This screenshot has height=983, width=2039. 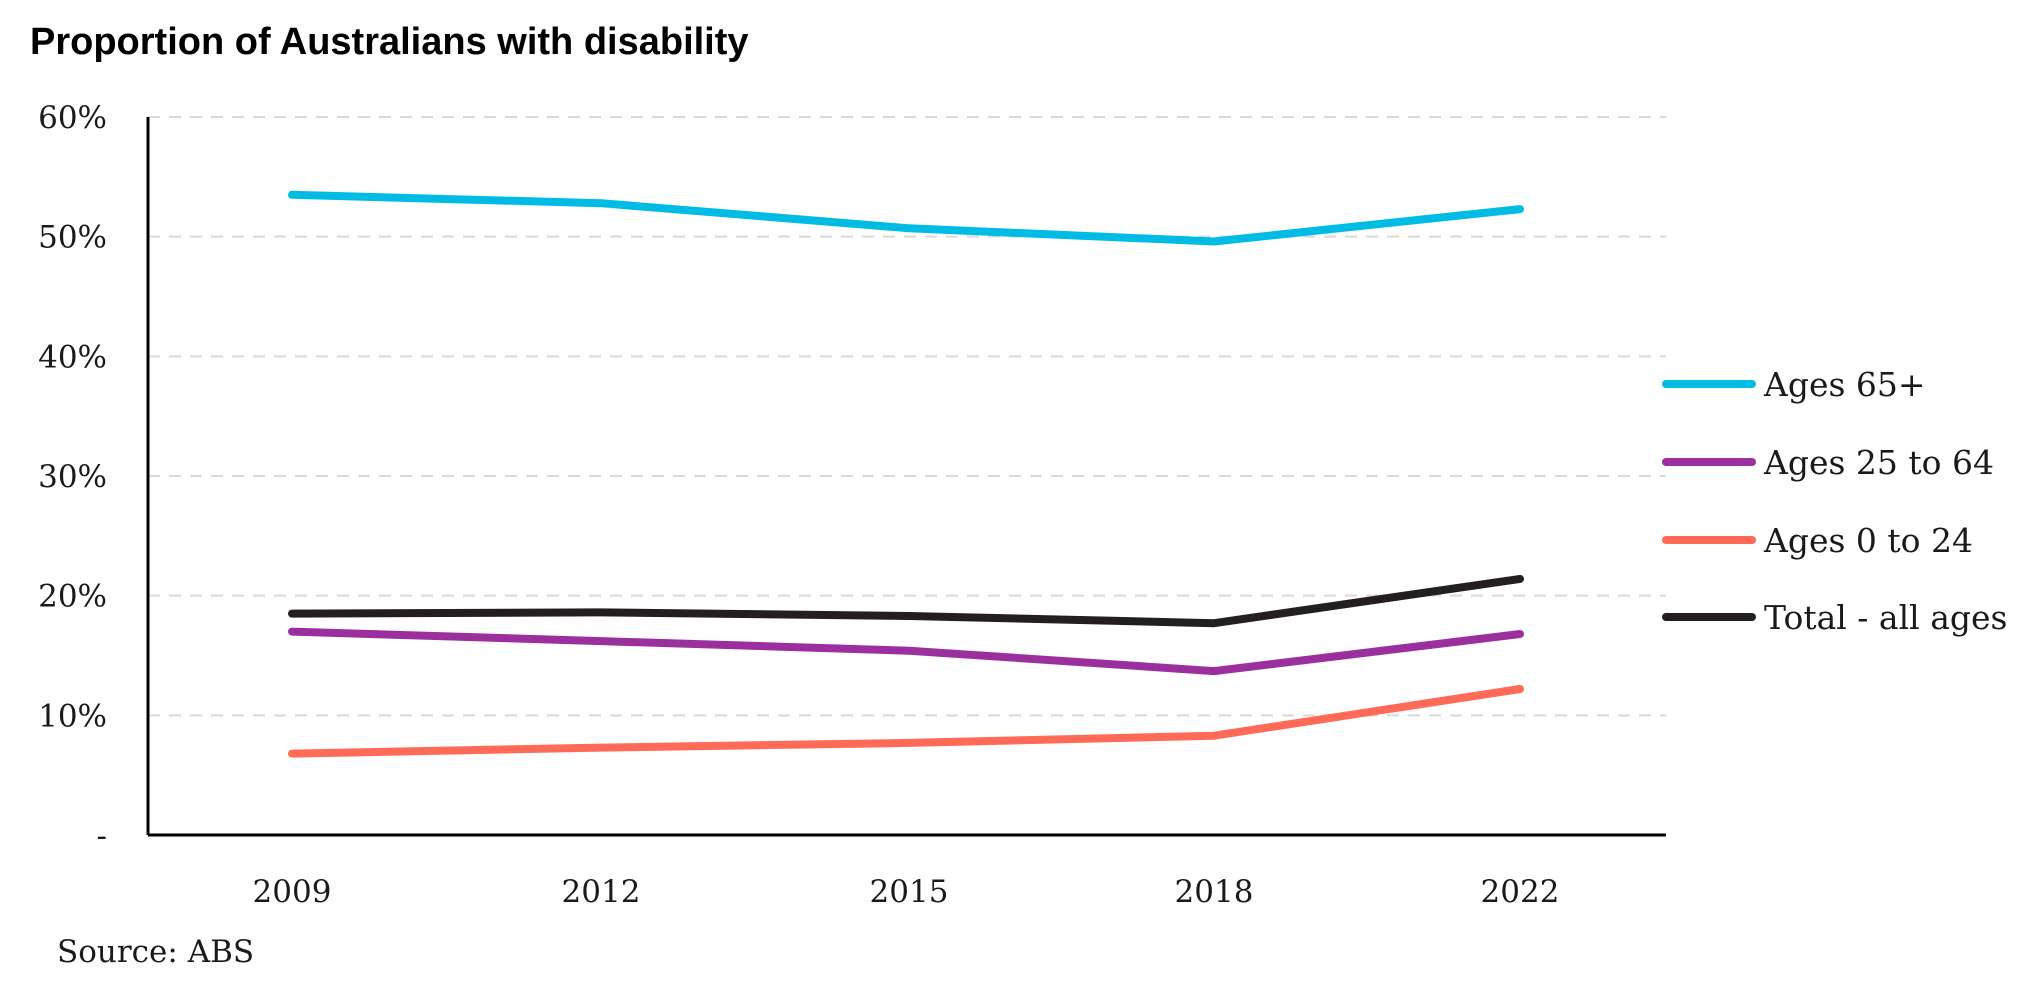 What do you see at coordinates (1520, 892) in the screenshot?
I see `x-tick-label: 2022` at bounding box center [1520, 892].